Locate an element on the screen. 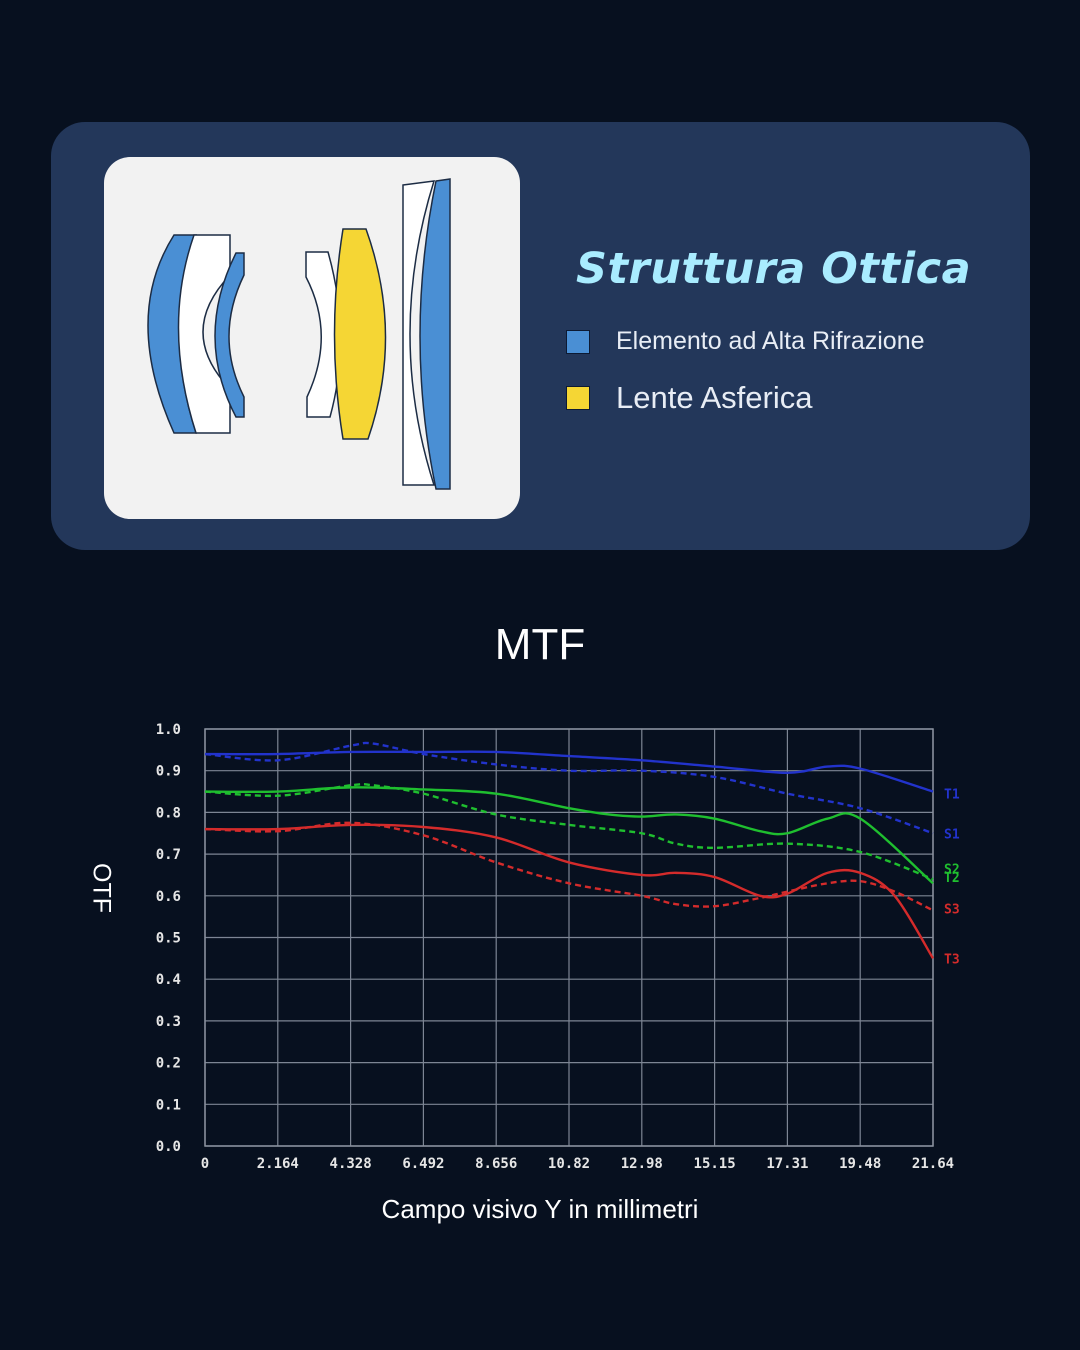 The width and height of the screenshot is (1080, 1350). legend-high-refraction: Elemento ad Alta Rifrazione is located at coordinates (745, 341).